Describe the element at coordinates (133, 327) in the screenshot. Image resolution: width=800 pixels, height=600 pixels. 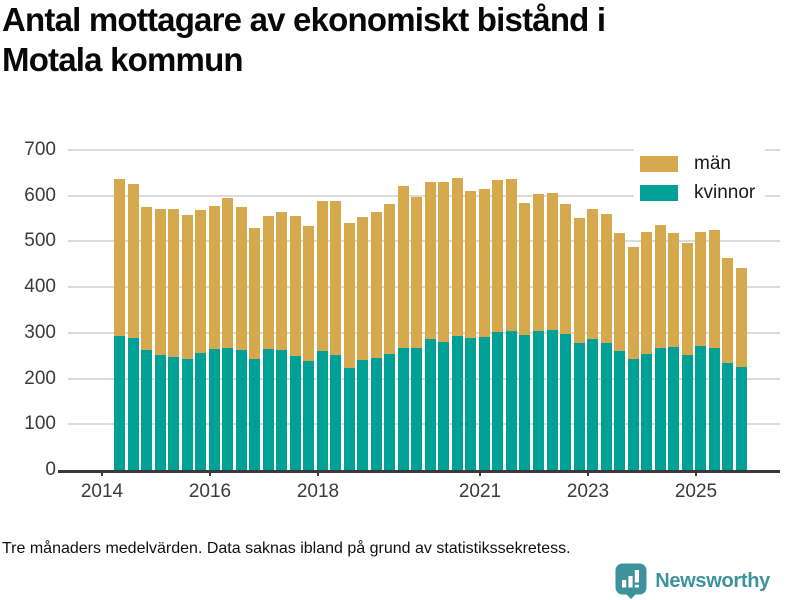
I see `bar-jul–sep 2014` at that location.